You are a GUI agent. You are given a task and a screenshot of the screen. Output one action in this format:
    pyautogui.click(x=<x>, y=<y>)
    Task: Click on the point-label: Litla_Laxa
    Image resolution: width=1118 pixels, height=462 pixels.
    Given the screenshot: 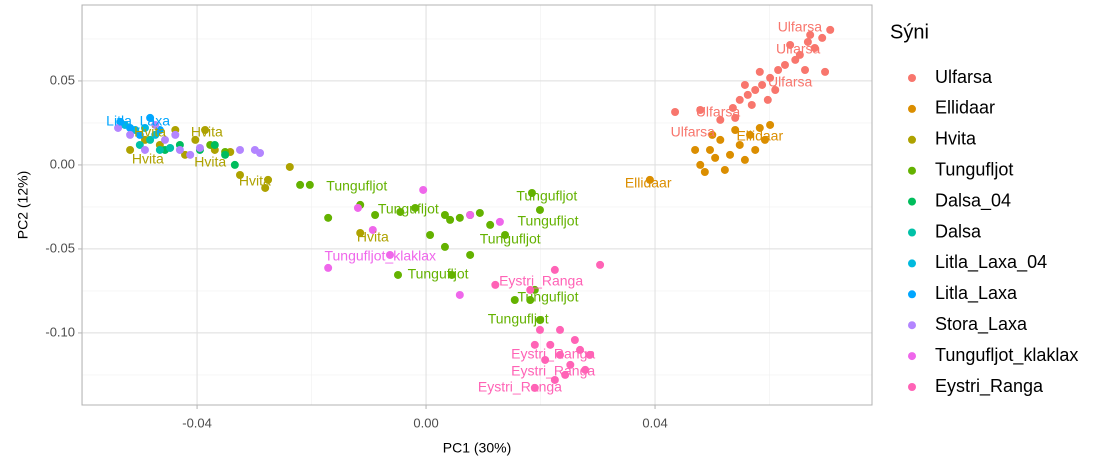 What is the action you would take?
    pyautogui.click(x=138, y=121)
    